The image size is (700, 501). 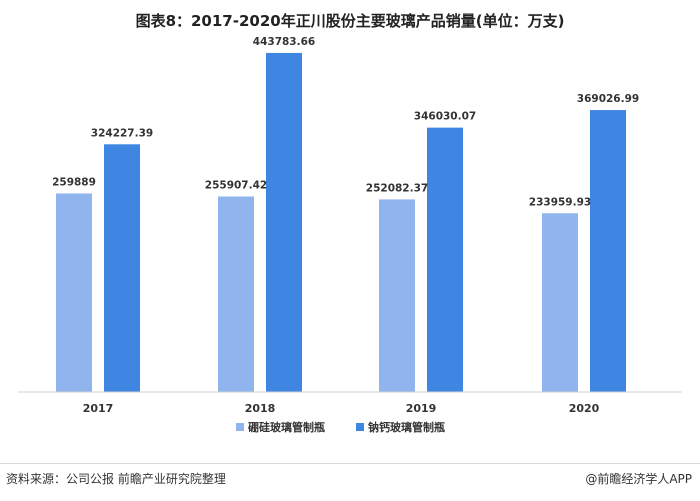 What do you see at coordinates (584, 408) in the screenshot?
I see `x-tick-label-2020: 2020` at bounding box center [584, 408].